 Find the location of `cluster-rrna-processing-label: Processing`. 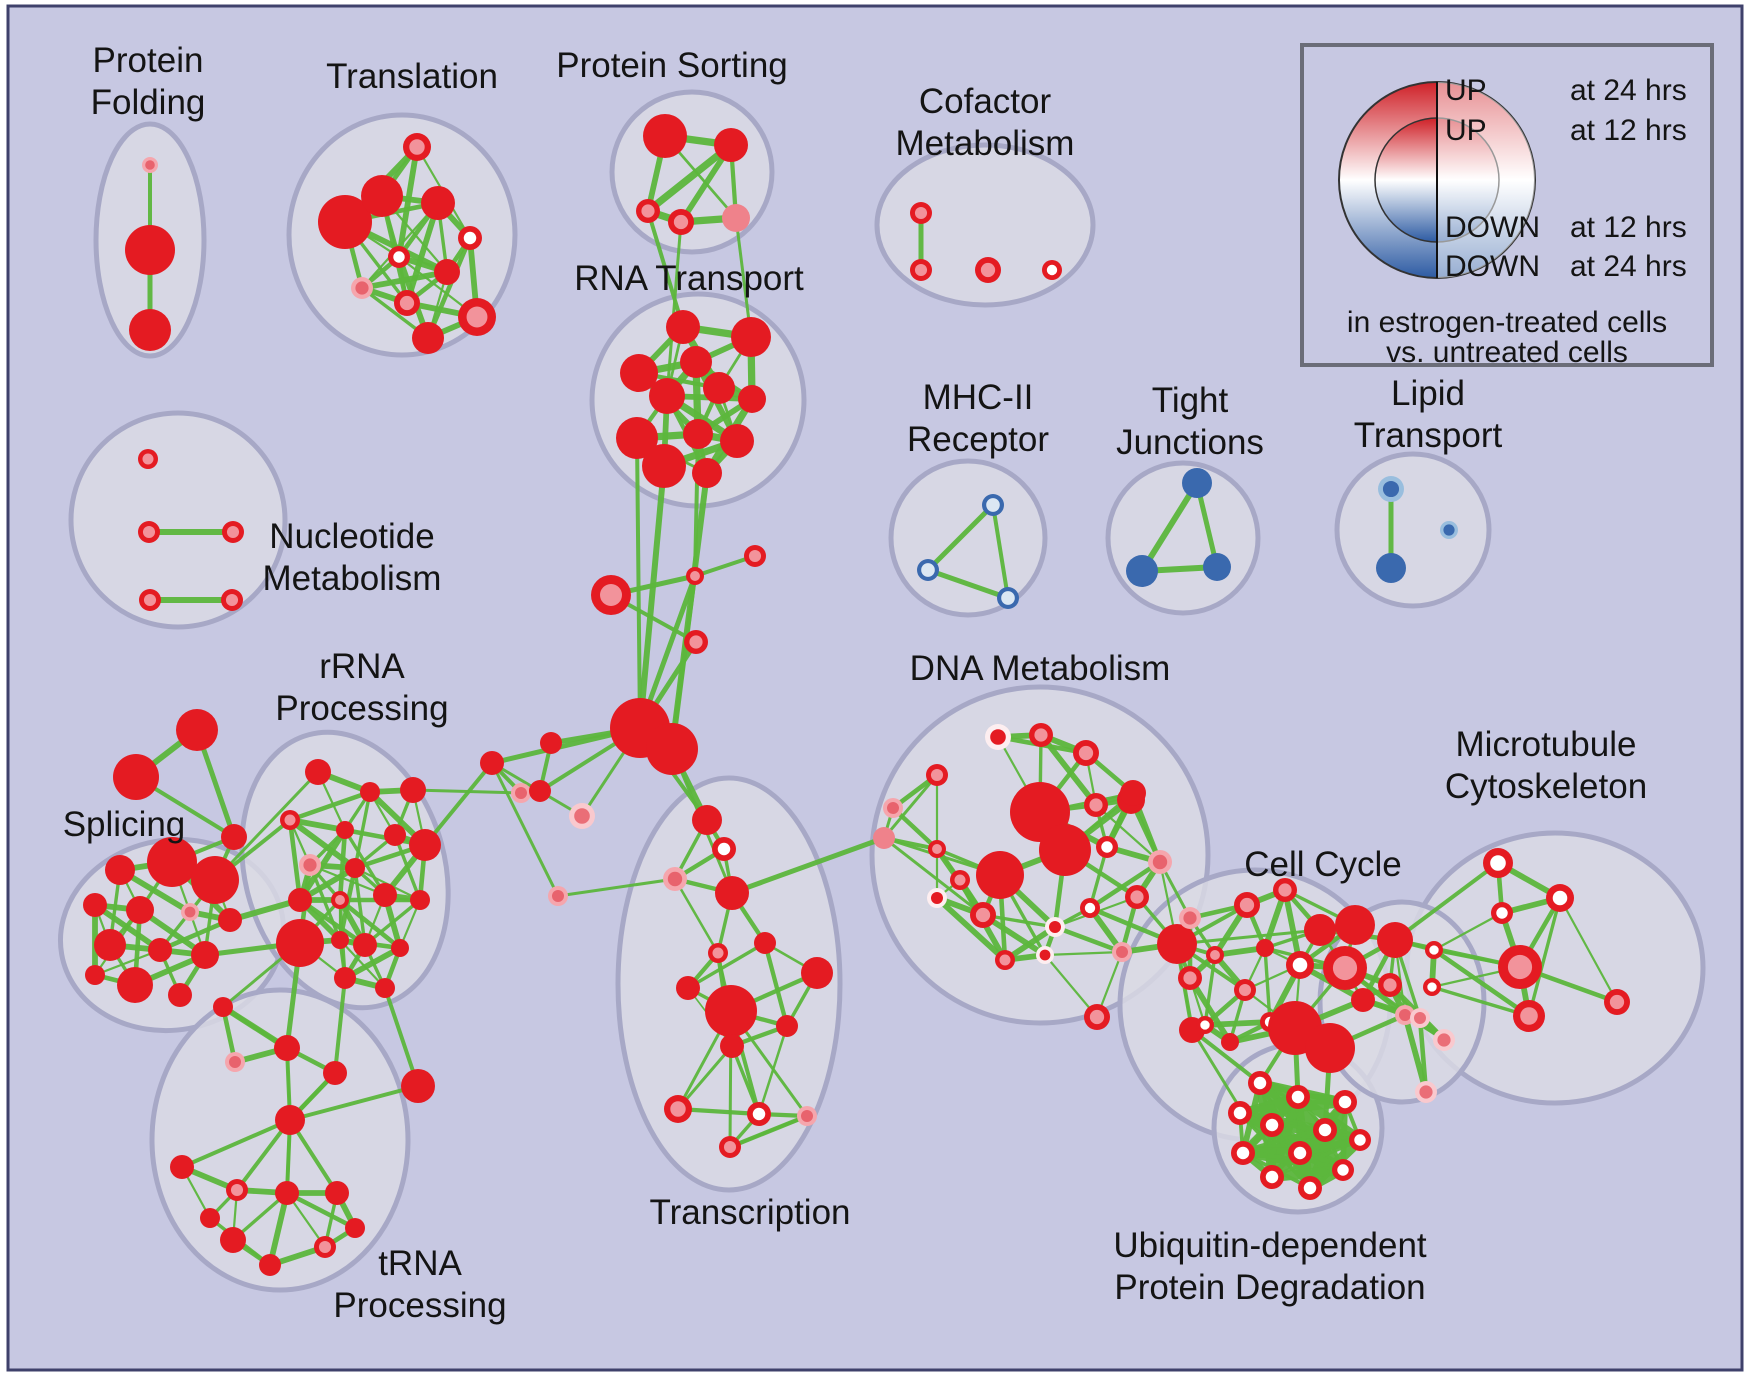

cluster-rrna-processing-label: Processing is located at coordinates (361, 708).